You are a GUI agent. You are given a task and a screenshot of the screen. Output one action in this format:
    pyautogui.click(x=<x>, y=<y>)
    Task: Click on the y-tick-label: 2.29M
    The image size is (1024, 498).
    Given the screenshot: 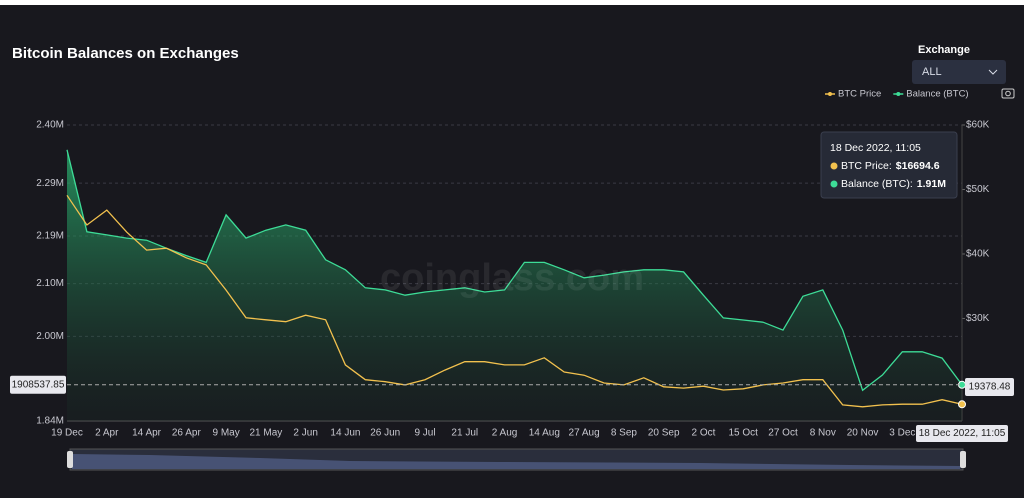 What is the action you would take?
    pyautogui.click(x=50, y=183)
    